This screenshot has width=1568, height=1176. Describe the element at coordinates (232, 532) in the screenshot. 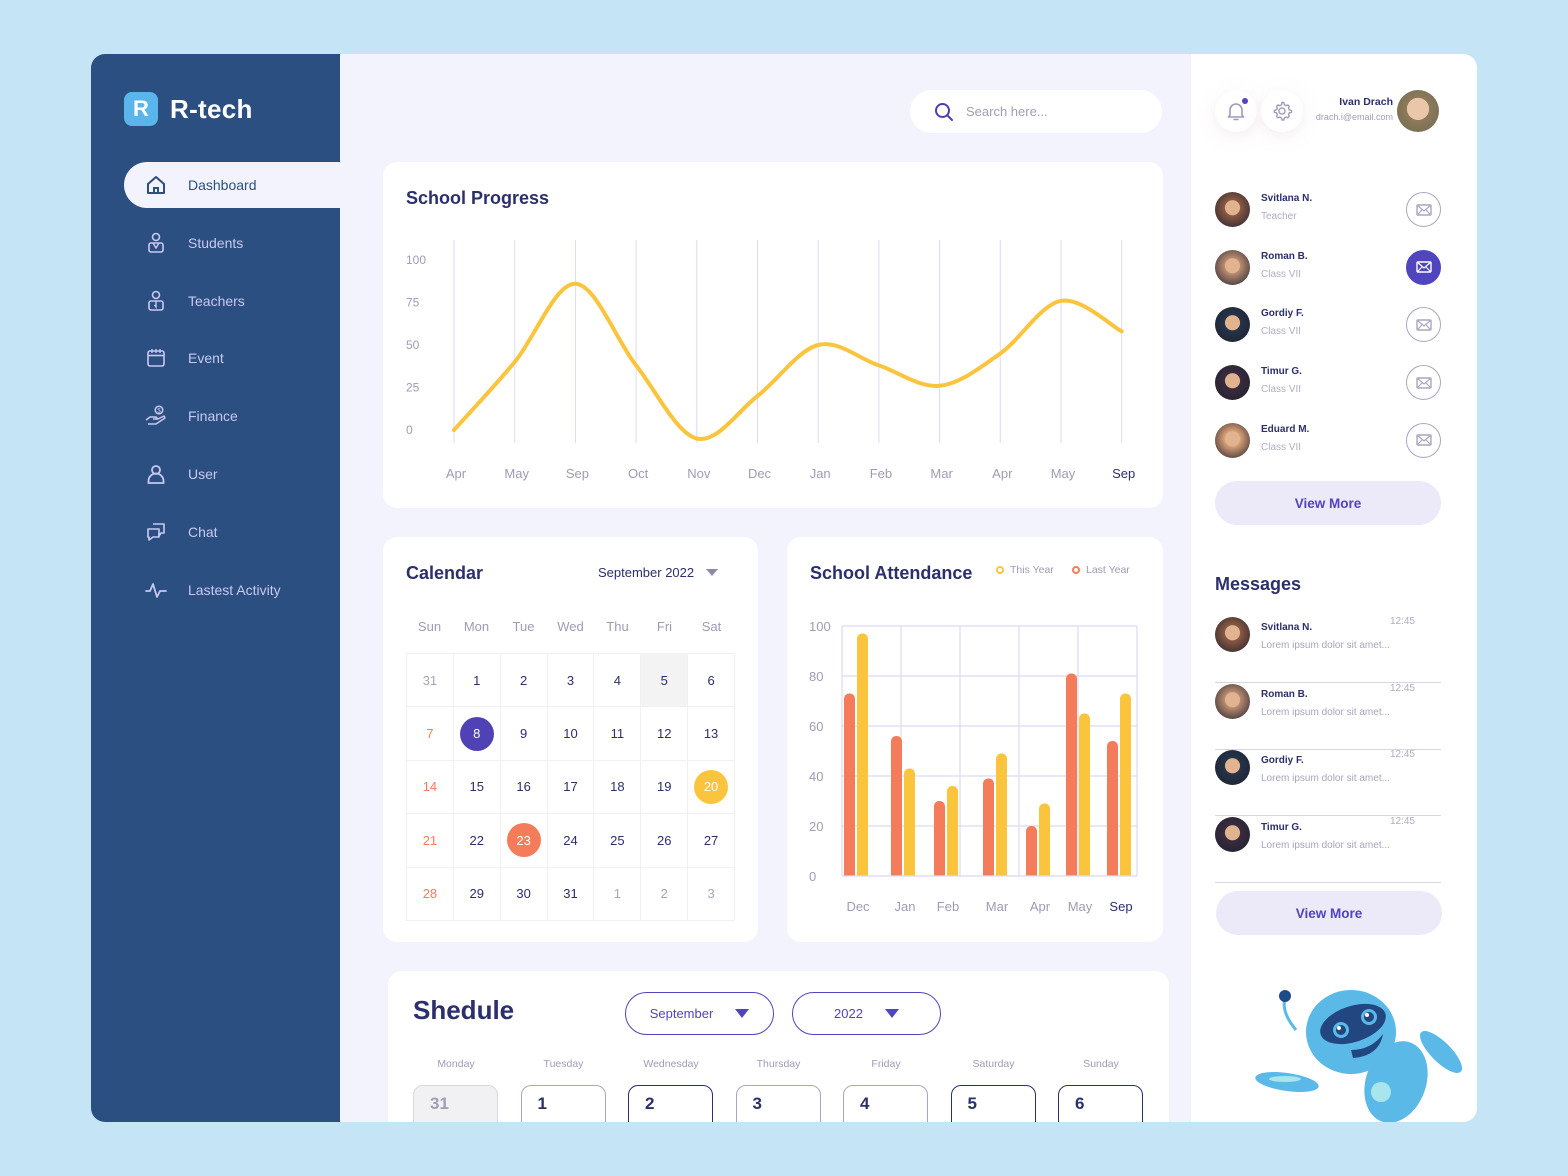

I see `sidebar-item-chat: Chat` at that location.